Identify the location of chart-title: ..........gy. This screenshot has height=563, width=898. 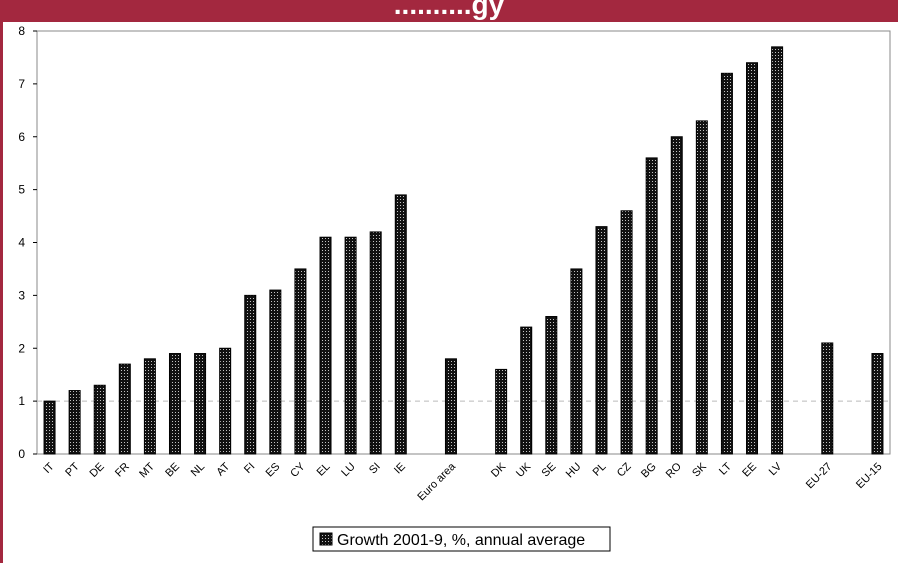
(449, 10).